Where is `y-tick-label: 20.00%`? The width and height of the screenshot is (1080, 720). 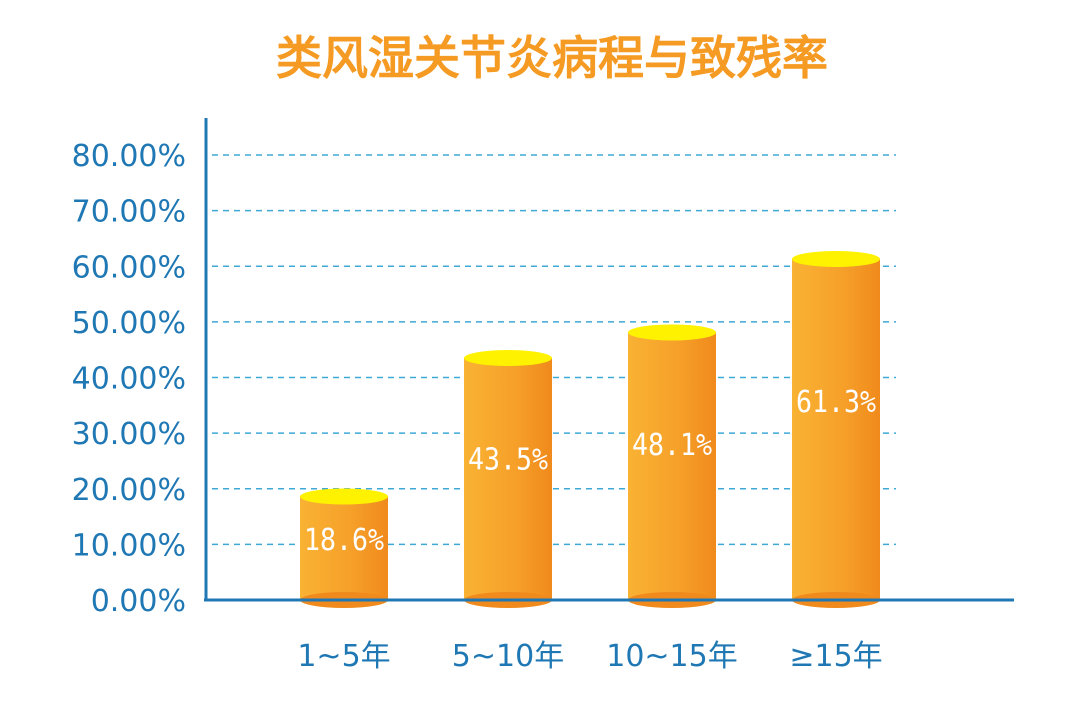
y-tick-label: 20.00% is located at coordinates (129, 490).